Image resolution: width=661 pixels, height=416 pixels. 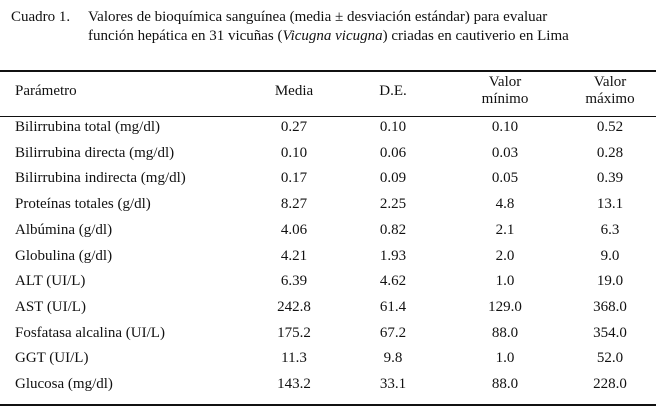 What do you see at coordinates (328, 405) in the screenshot?
I see `table-bottom-rule` at bounding box center [328, 405].